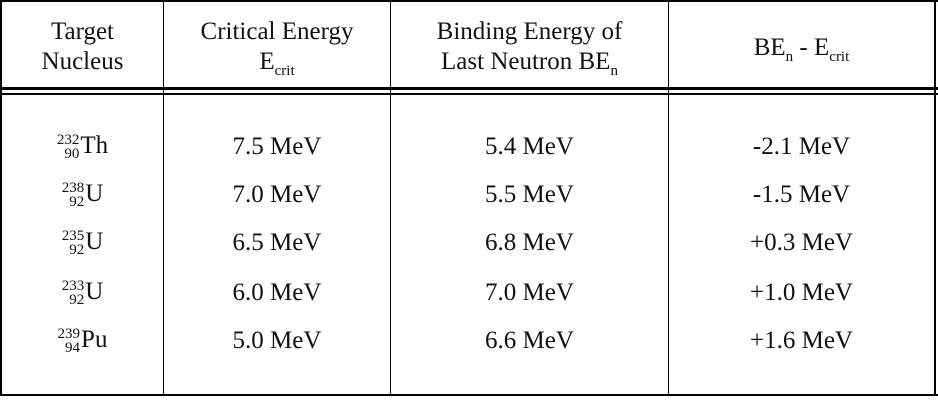 Image resolution: width=938 pixels, height=402 pixels. What do you see at coordinates (801, 340) in the screenshot?
I see `table-cell: +1.6 MeV` at bounding box center [801, 340].